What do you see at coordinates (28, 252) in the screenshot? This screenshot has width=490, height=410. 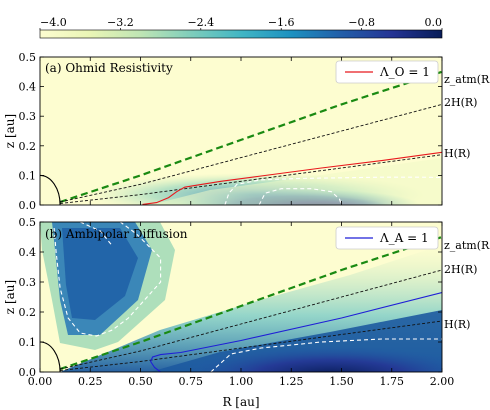 I see `panel-b-ytick-label: 0.4` at bounding box center [28, 252].